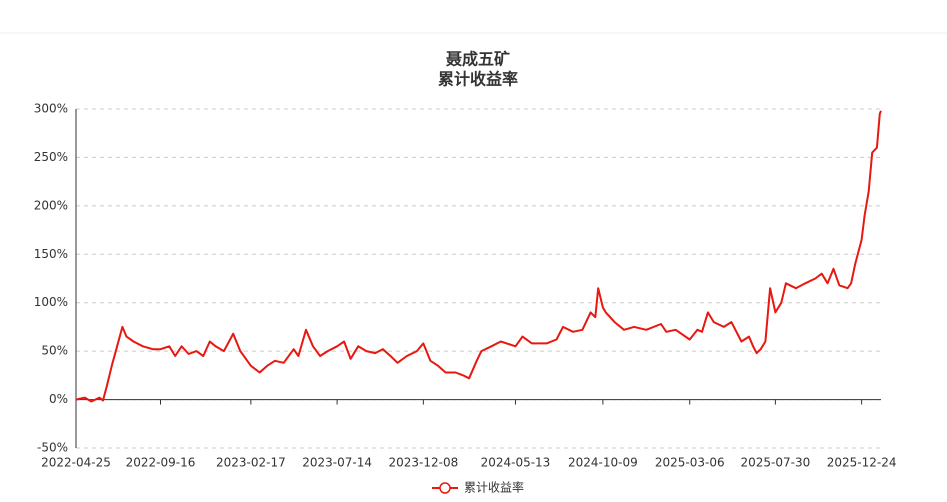 This screenshot has width=947, height=502. What do you see at coordinates (477, 59) in the screenshot?
I see `chart-title: 聂成五矿` at bounding box center [477, 59].